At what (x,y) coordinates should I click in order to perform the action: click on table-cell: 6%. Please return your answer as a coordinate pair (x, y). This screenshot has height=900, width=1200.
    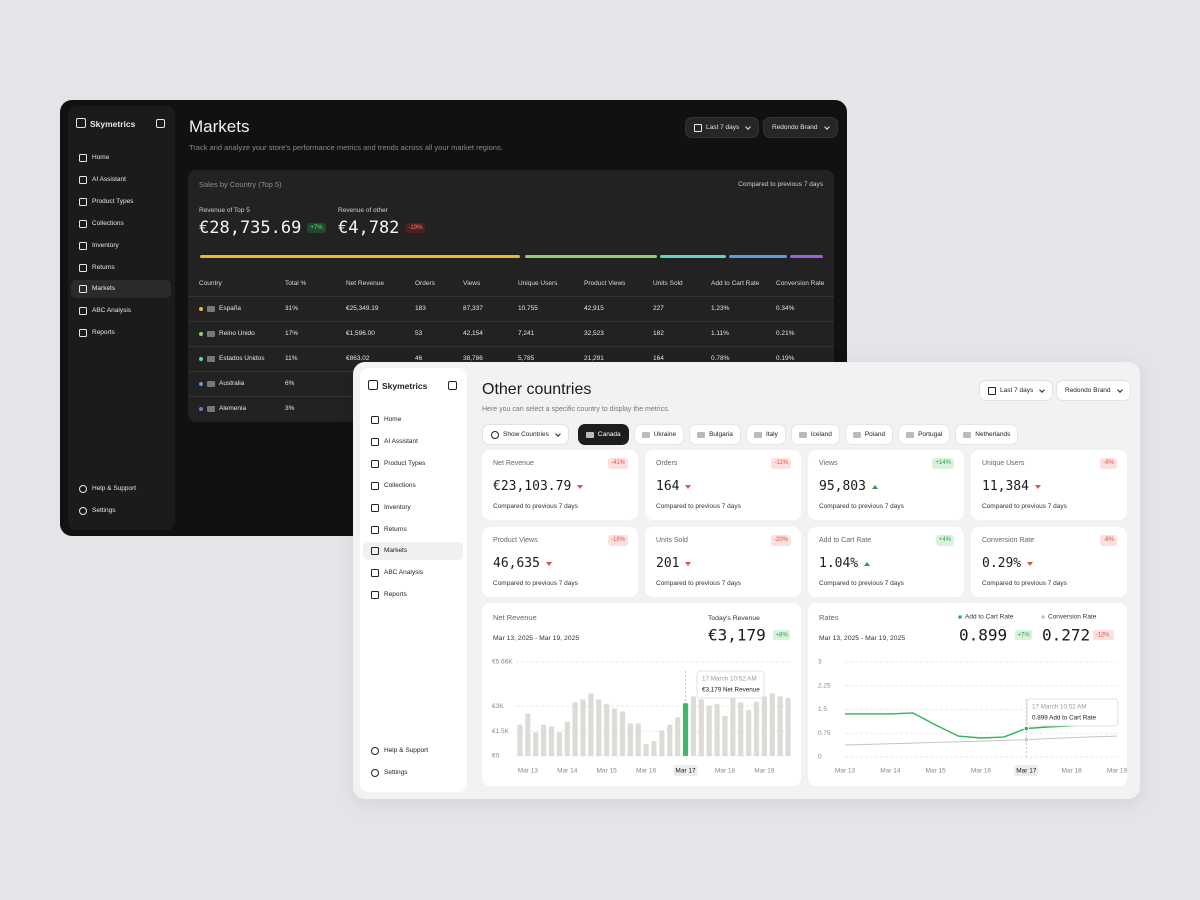
    Looking at the image, I should click on (290, 383).